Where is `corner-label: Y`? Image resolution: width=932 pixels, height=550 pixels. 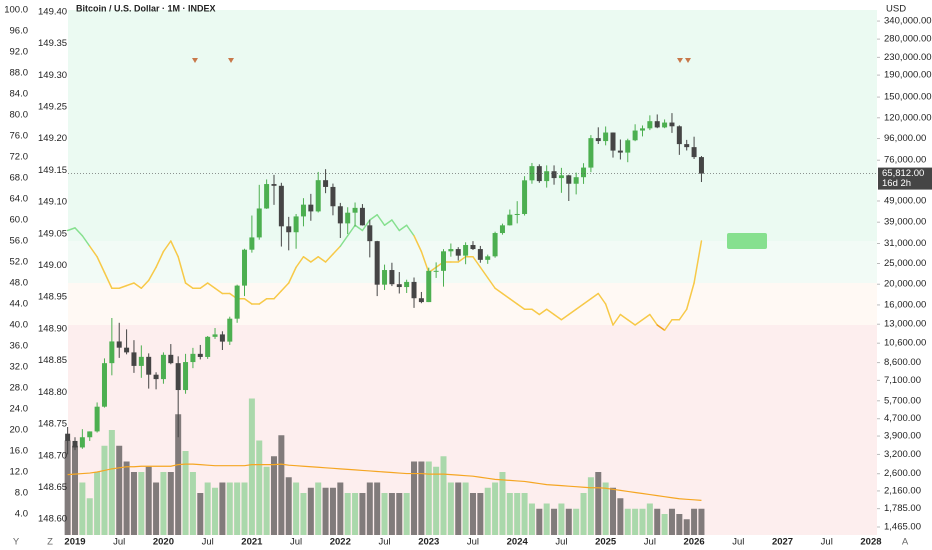
corner-label: Y is located at coordinates (16, 542).